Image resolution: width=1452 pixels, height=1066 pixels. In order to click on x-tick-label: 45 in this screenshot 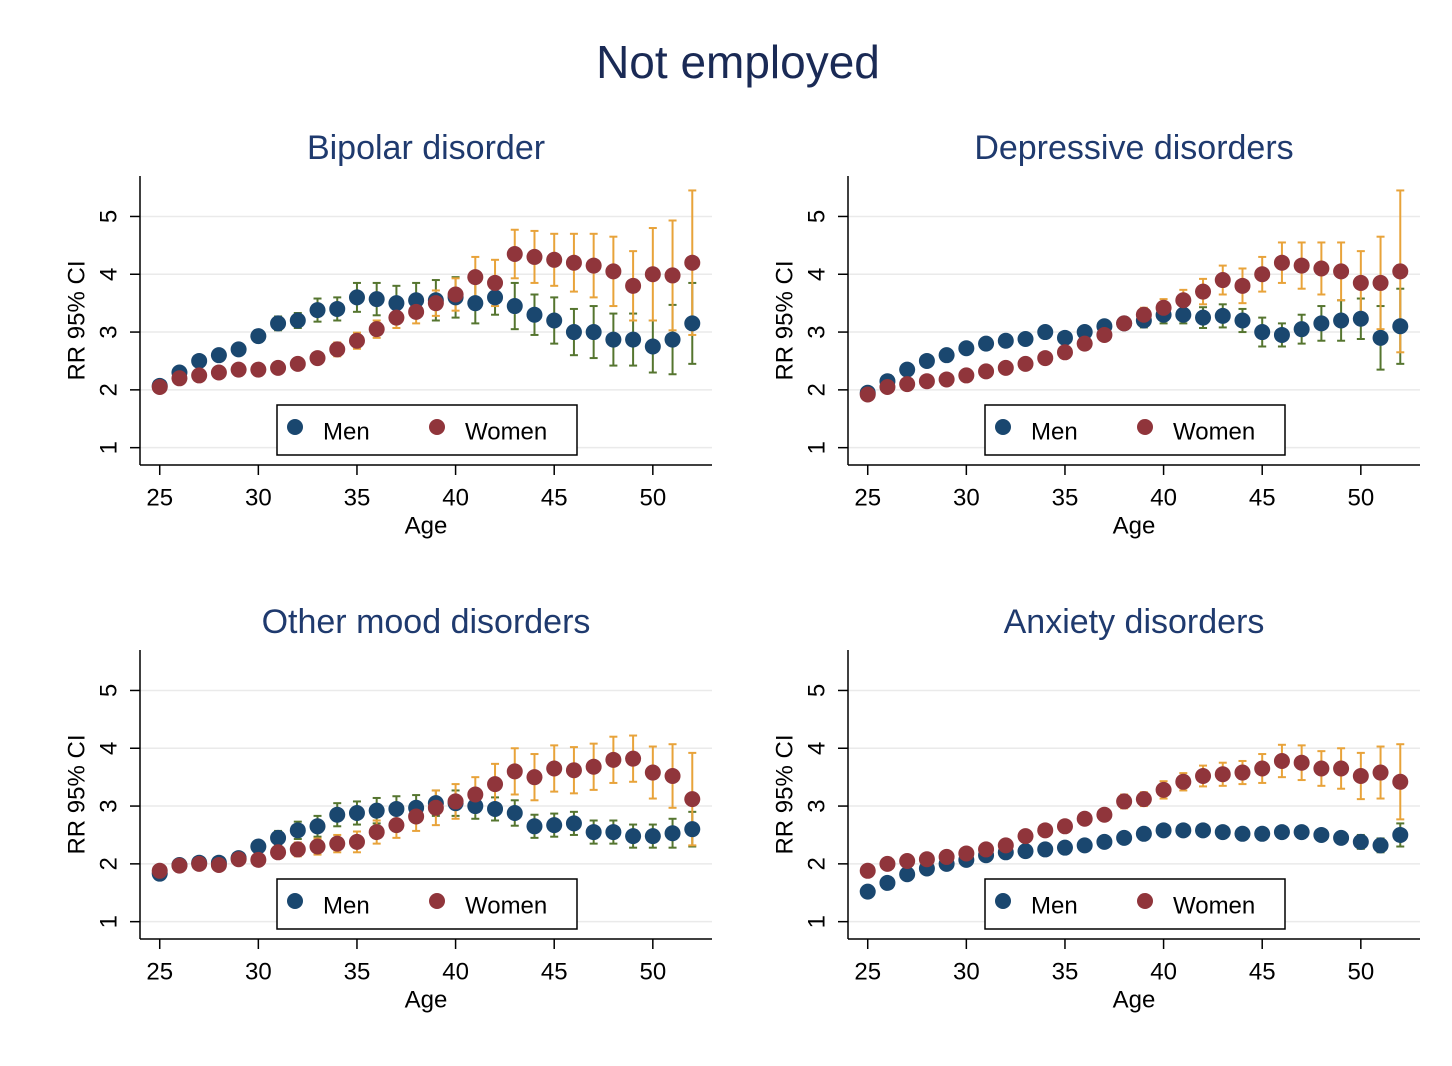, I will do `click(1262, 971)`.